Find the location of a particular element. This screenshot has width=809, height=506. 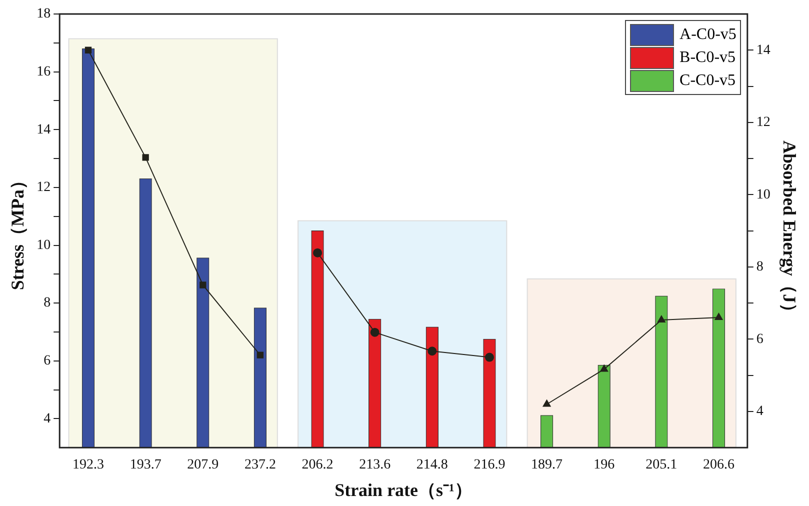

x-tick-label: 206.6 is located at coordinates (718, 465).